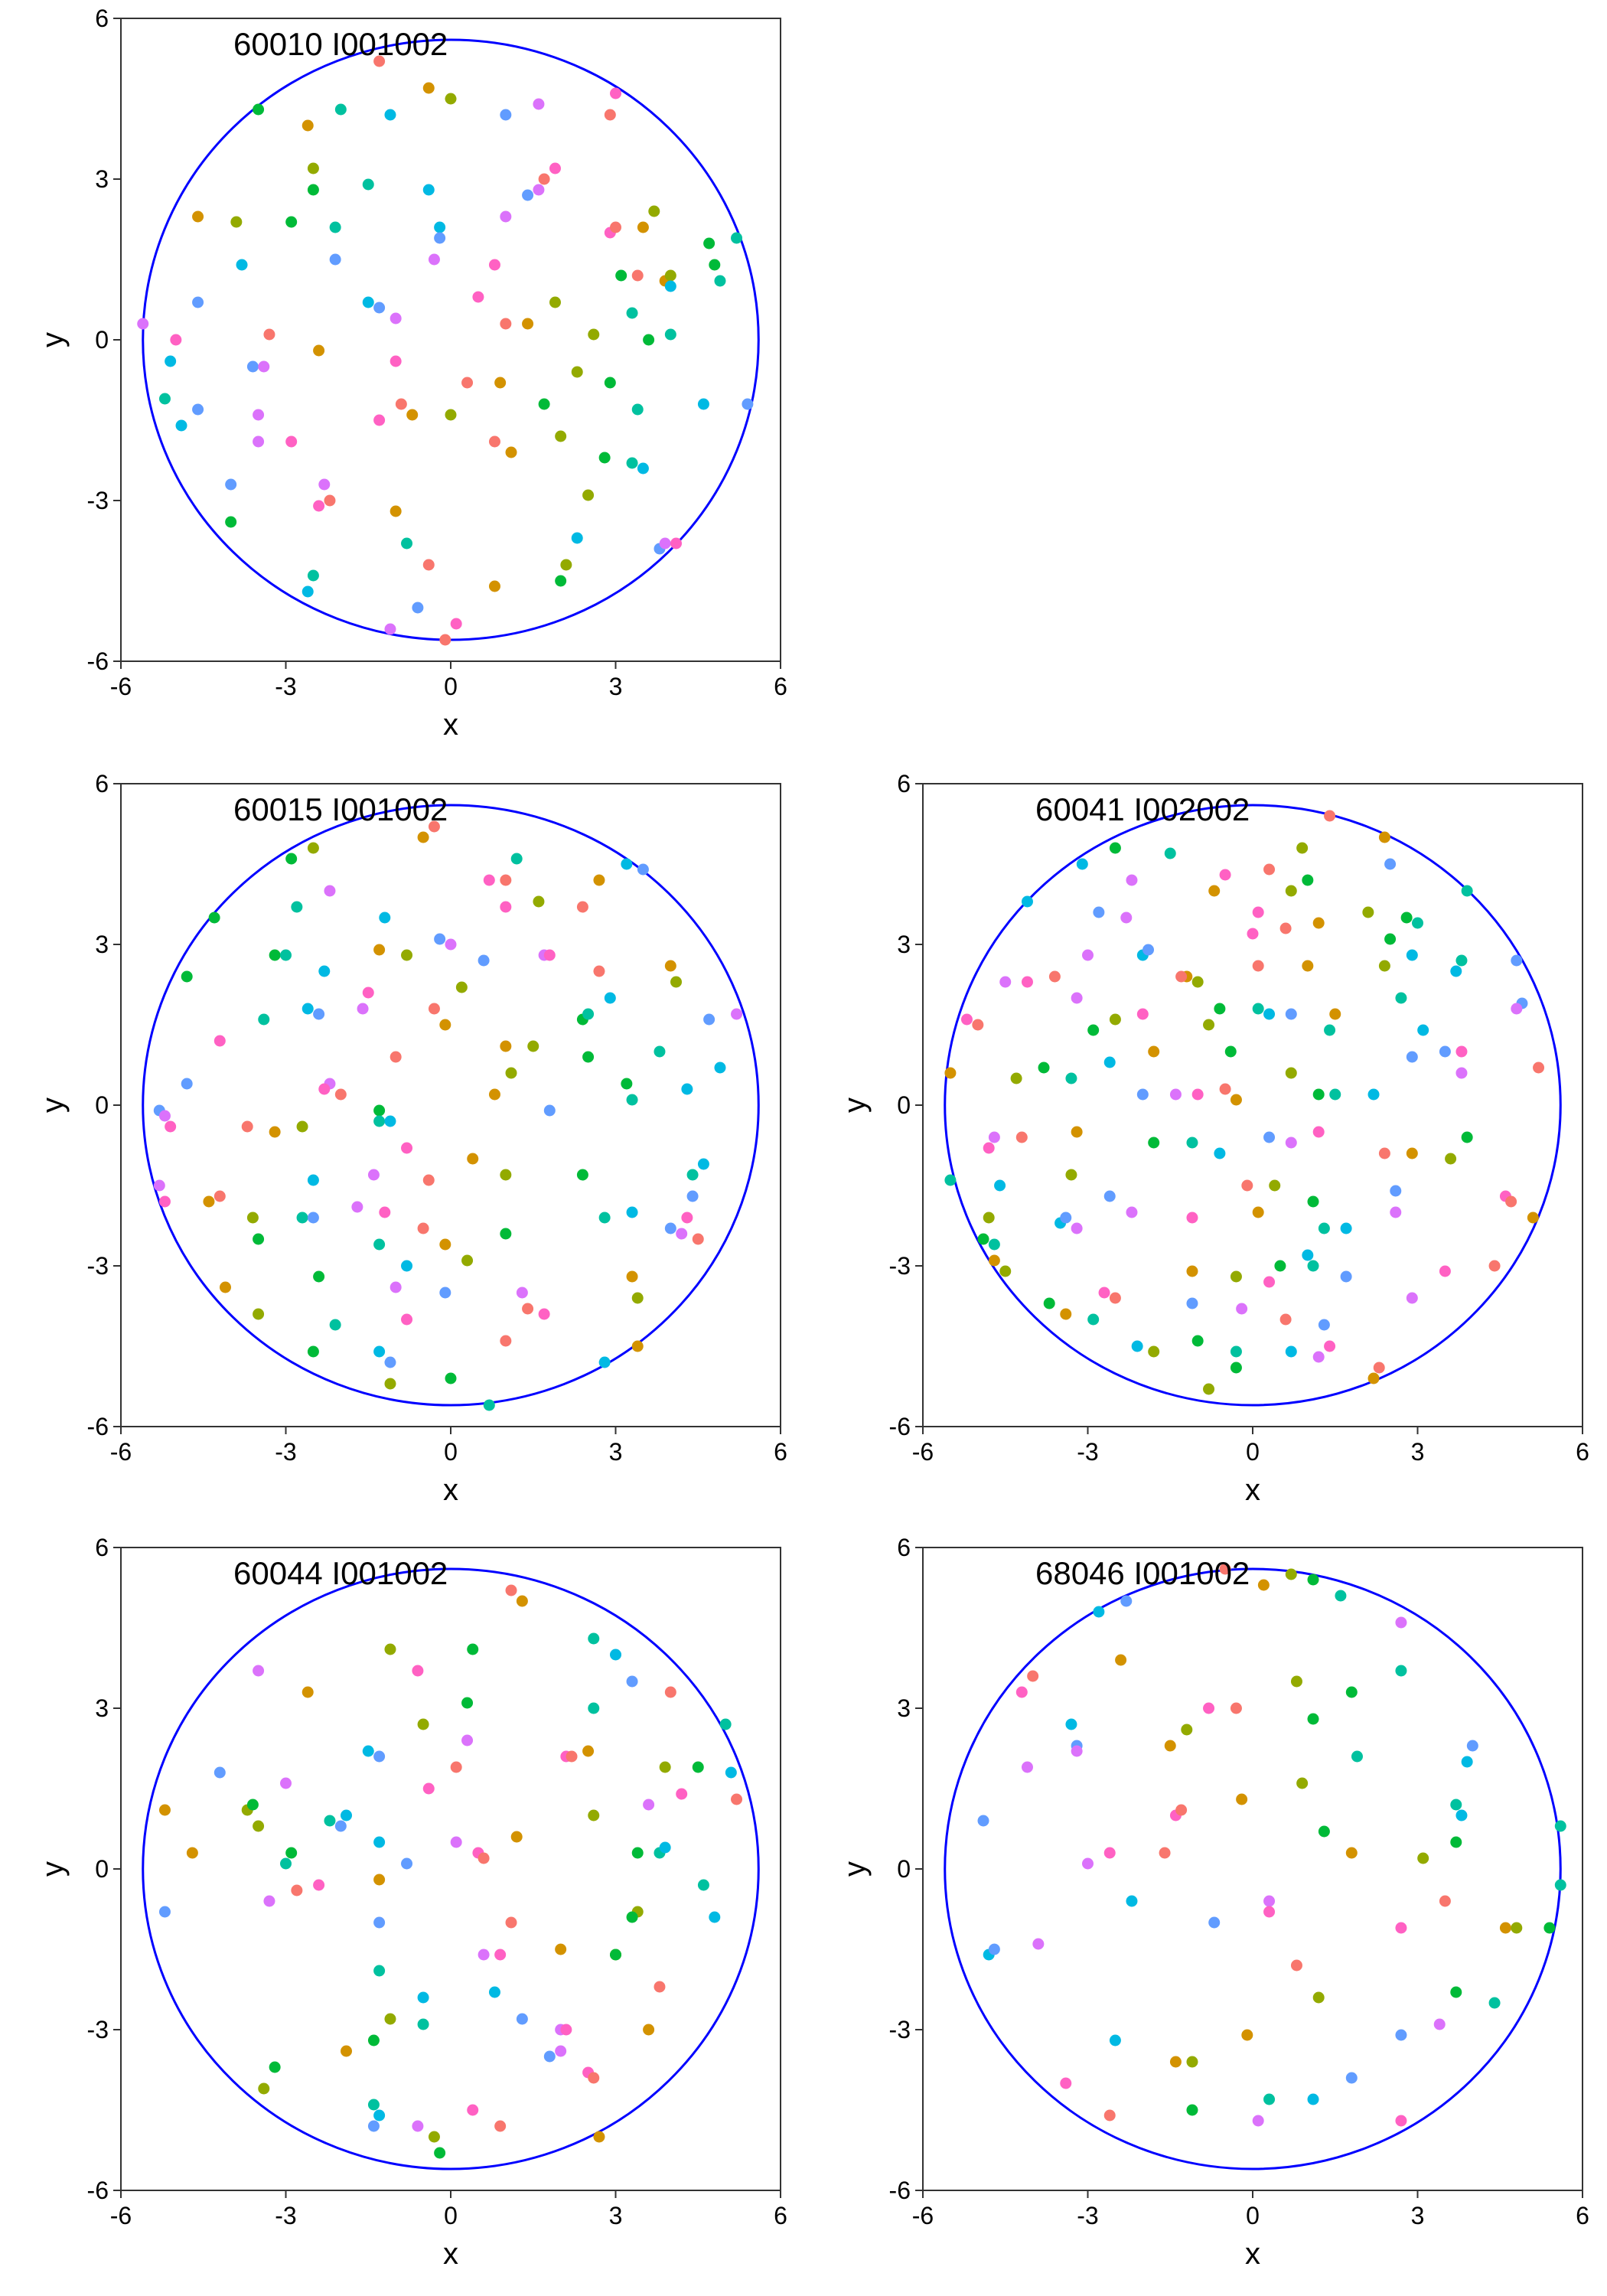 The image size is (1607, 2296). Describe the element at coordinates (904, 1869) in the screenshot. I see `y-tick-label: 0` at that location.